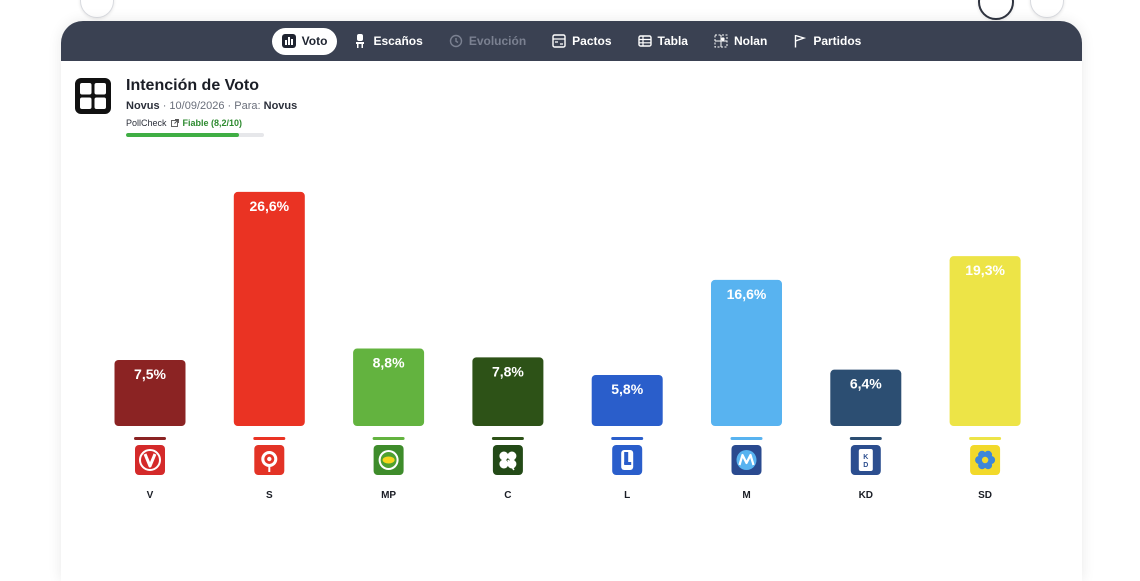 This screenshot has width=1140, height=581. Describe the element at coordinates (996, 10) in the screenshot. I see `settings-button` at that location.